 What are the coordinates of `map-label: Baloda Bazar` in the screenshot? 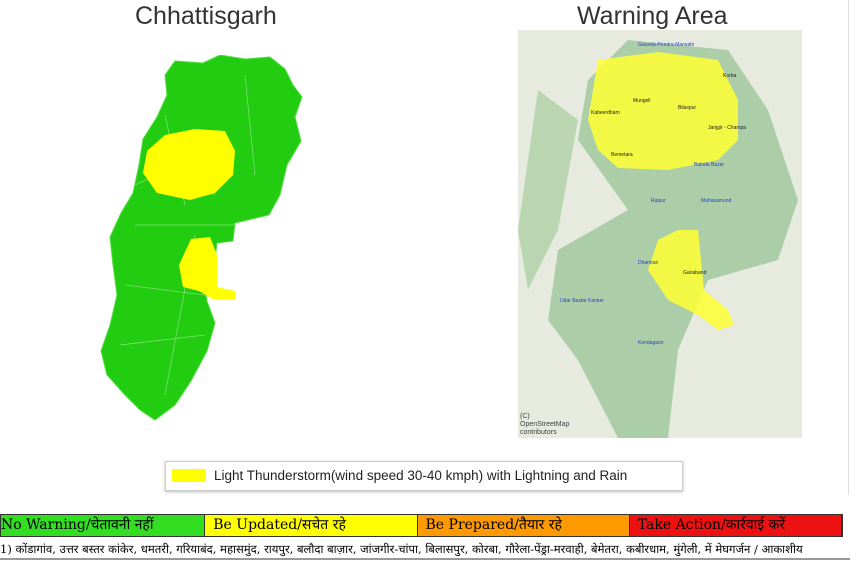 It's located at (709, 165).